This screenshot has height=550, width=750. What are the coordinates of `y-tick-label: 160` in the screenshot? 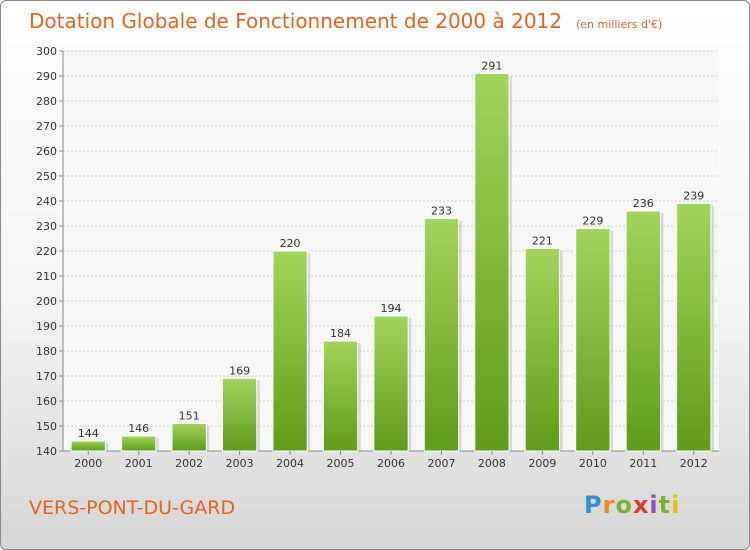 It's located at (46, 401).